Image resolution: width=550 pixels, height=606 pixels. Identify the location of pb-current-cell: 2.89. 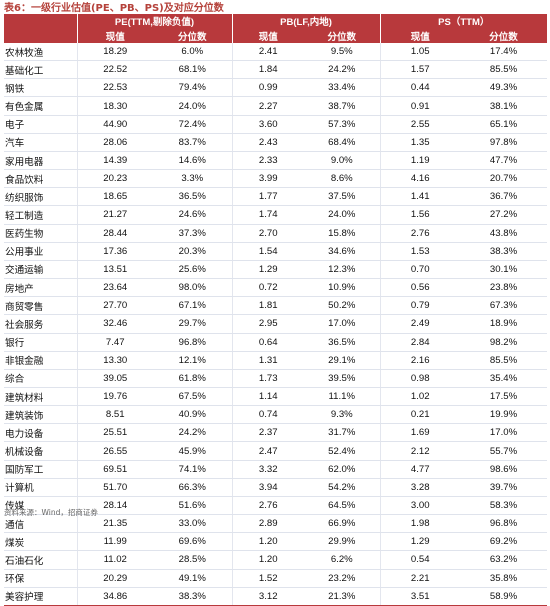
(268, 524).